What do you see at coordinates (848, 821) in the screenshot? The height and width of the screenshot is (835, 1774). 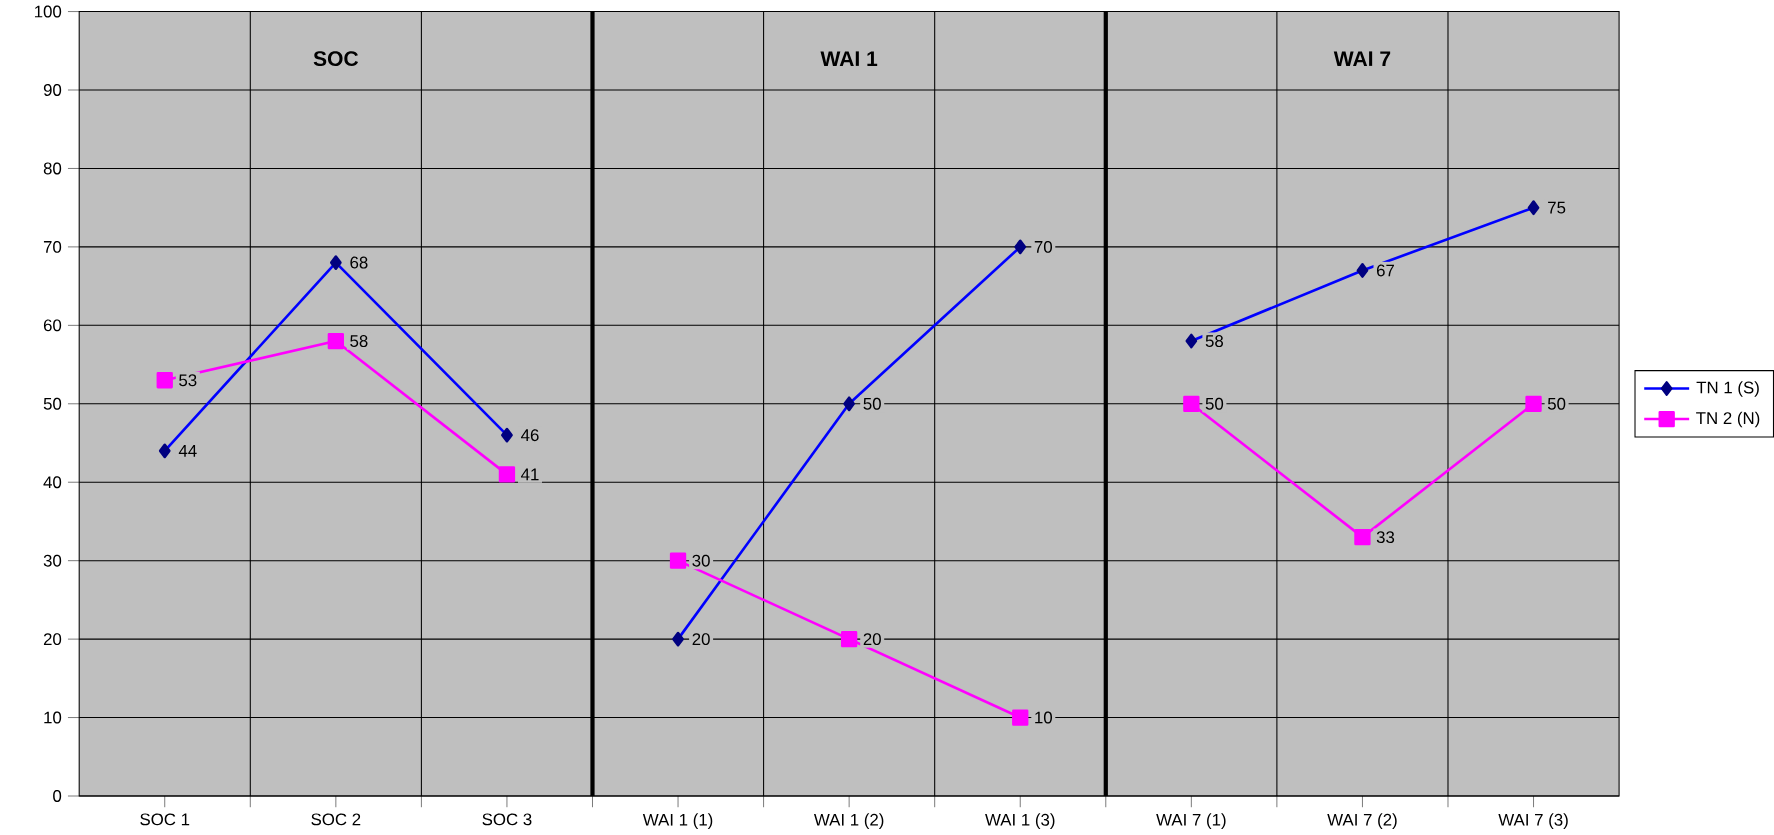 I see `x-tick-label: WAI 1 (2)` at bounding box center [848, 821].